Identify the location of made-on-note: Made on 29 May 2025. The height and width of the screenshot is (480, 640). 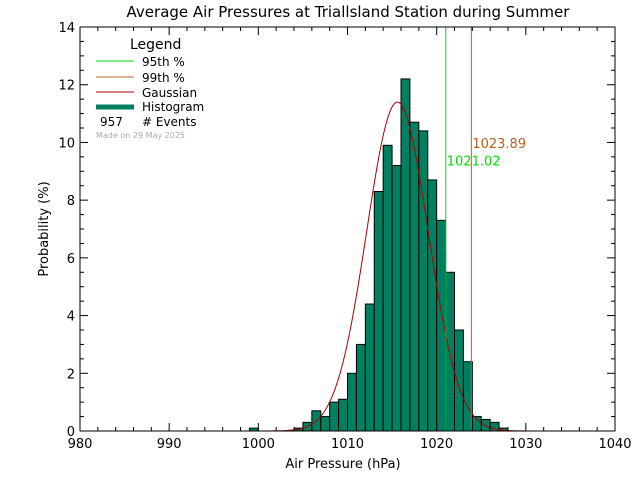
(140, 135).